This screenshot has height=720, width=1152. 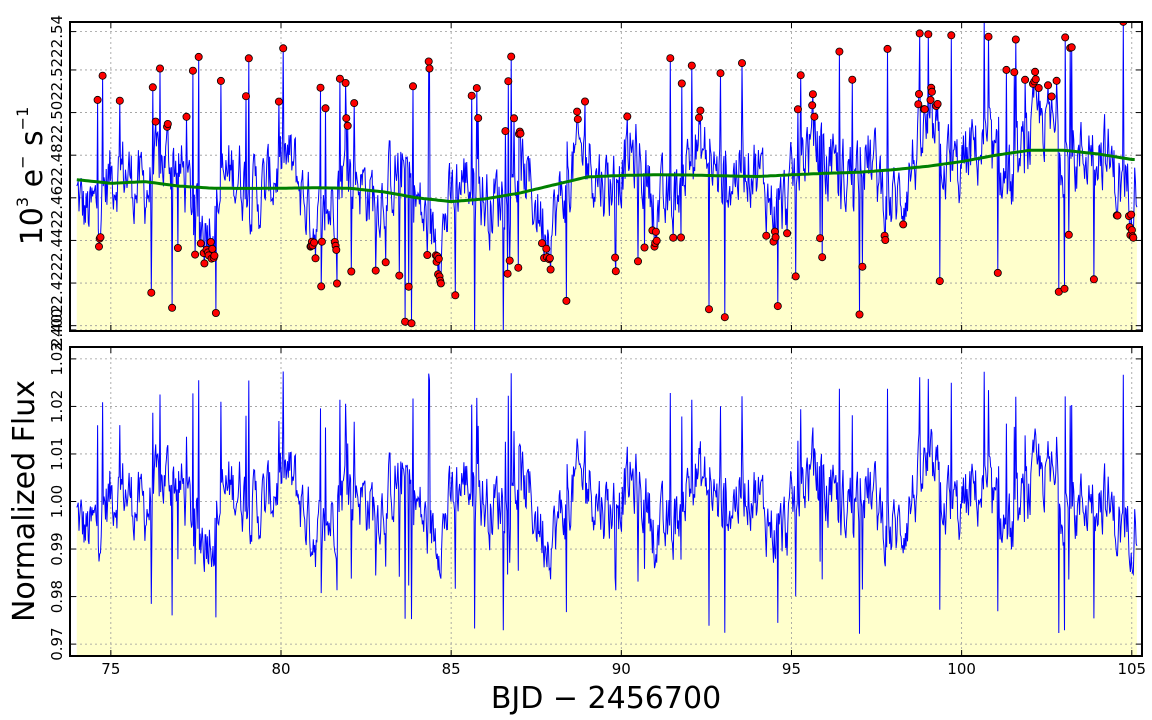 I want to click on y-tick-label: 2.402, so click(x=57, y=325).